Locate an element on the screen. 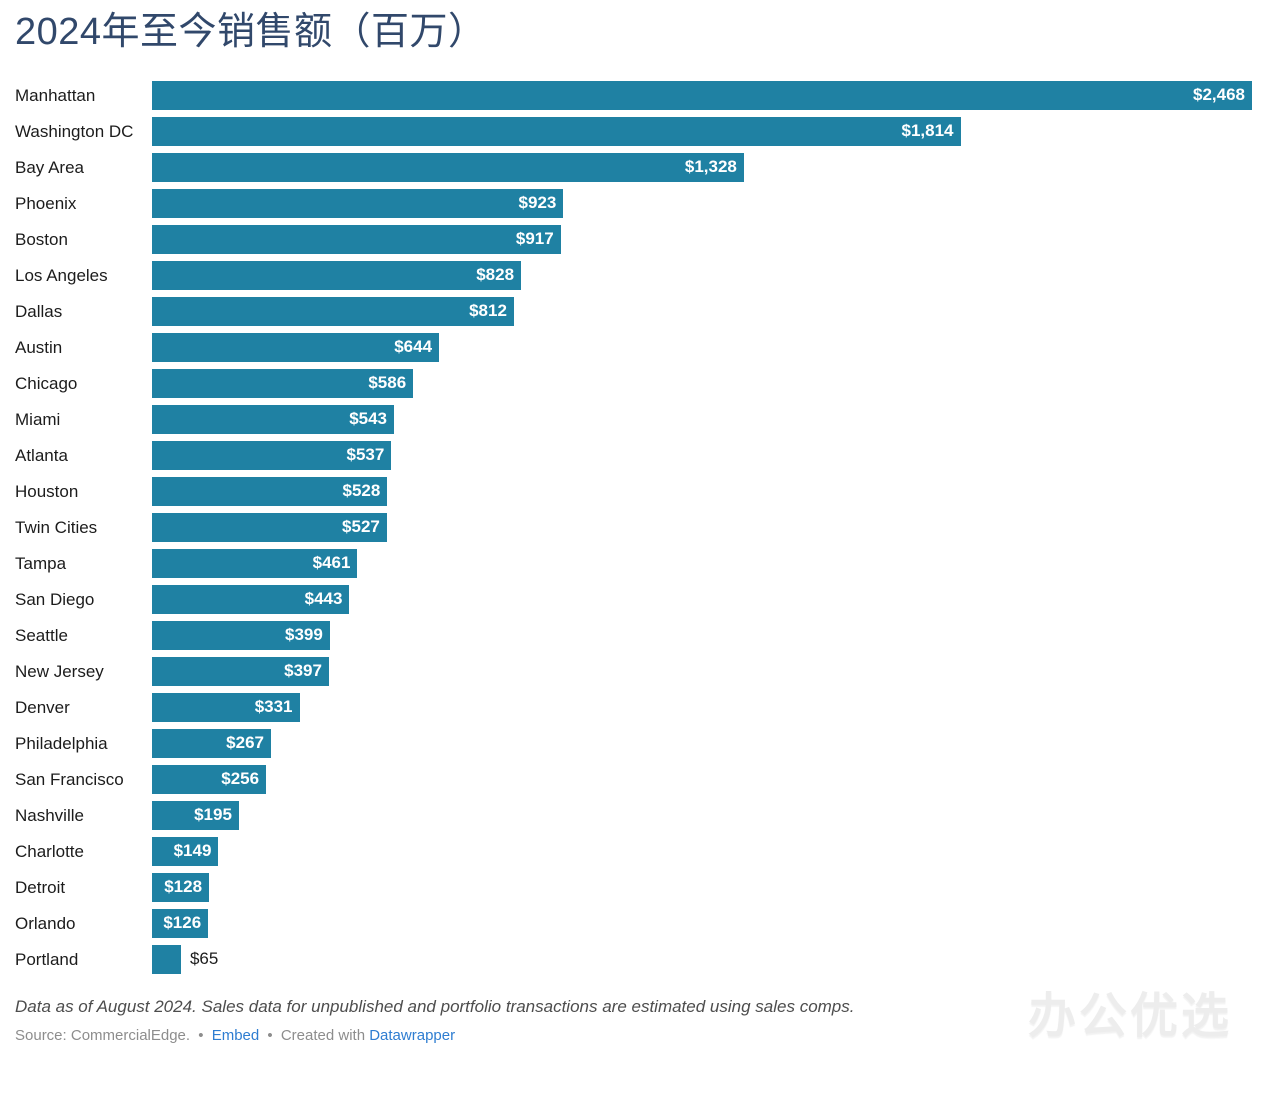 The image size is (1278, 1098). category-label: Chicago is located at coordinates (46, 383).